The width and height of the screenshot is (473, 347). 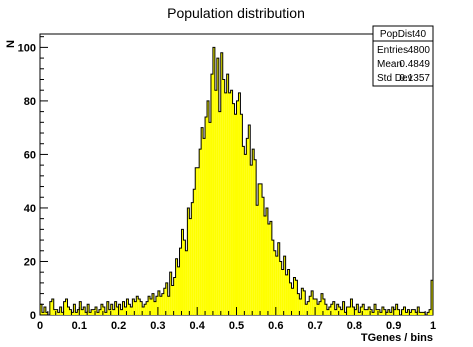 What do you see at coordinates (414, 78) in the screenshot?
I see `stats-value-stddev: 0.1357` at bounding box center [414, 78].